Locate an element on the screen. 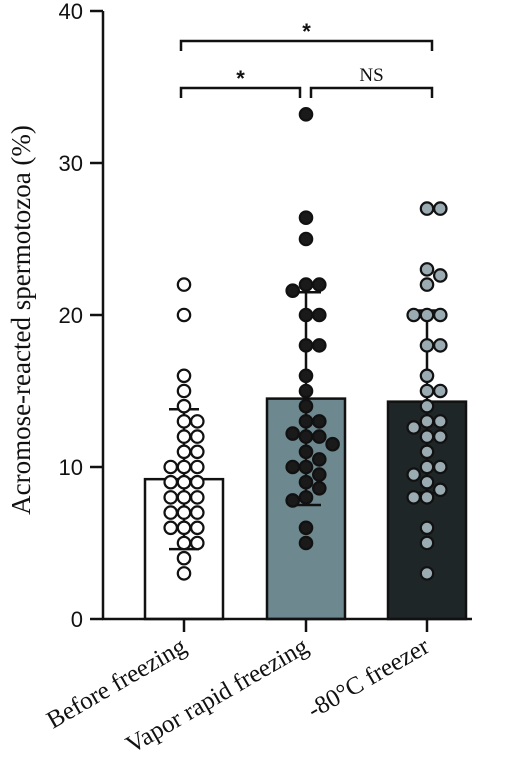 This screenshot has height=776, width=512. y-tick-label: 10 is located at coordinates (71, 467).